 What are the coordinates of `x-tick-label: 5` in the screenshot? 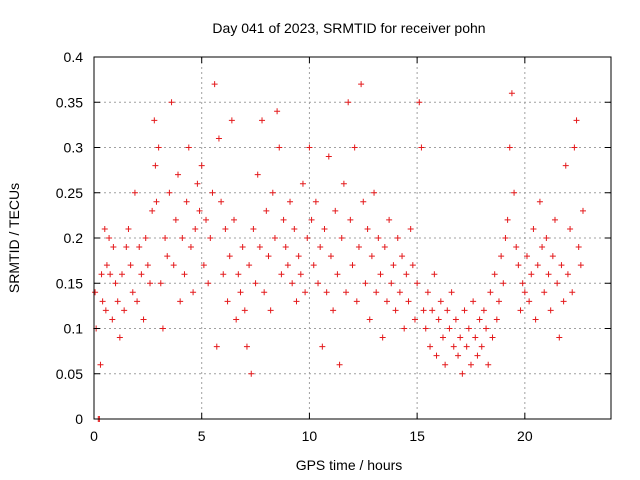 It's located at (202, 436).